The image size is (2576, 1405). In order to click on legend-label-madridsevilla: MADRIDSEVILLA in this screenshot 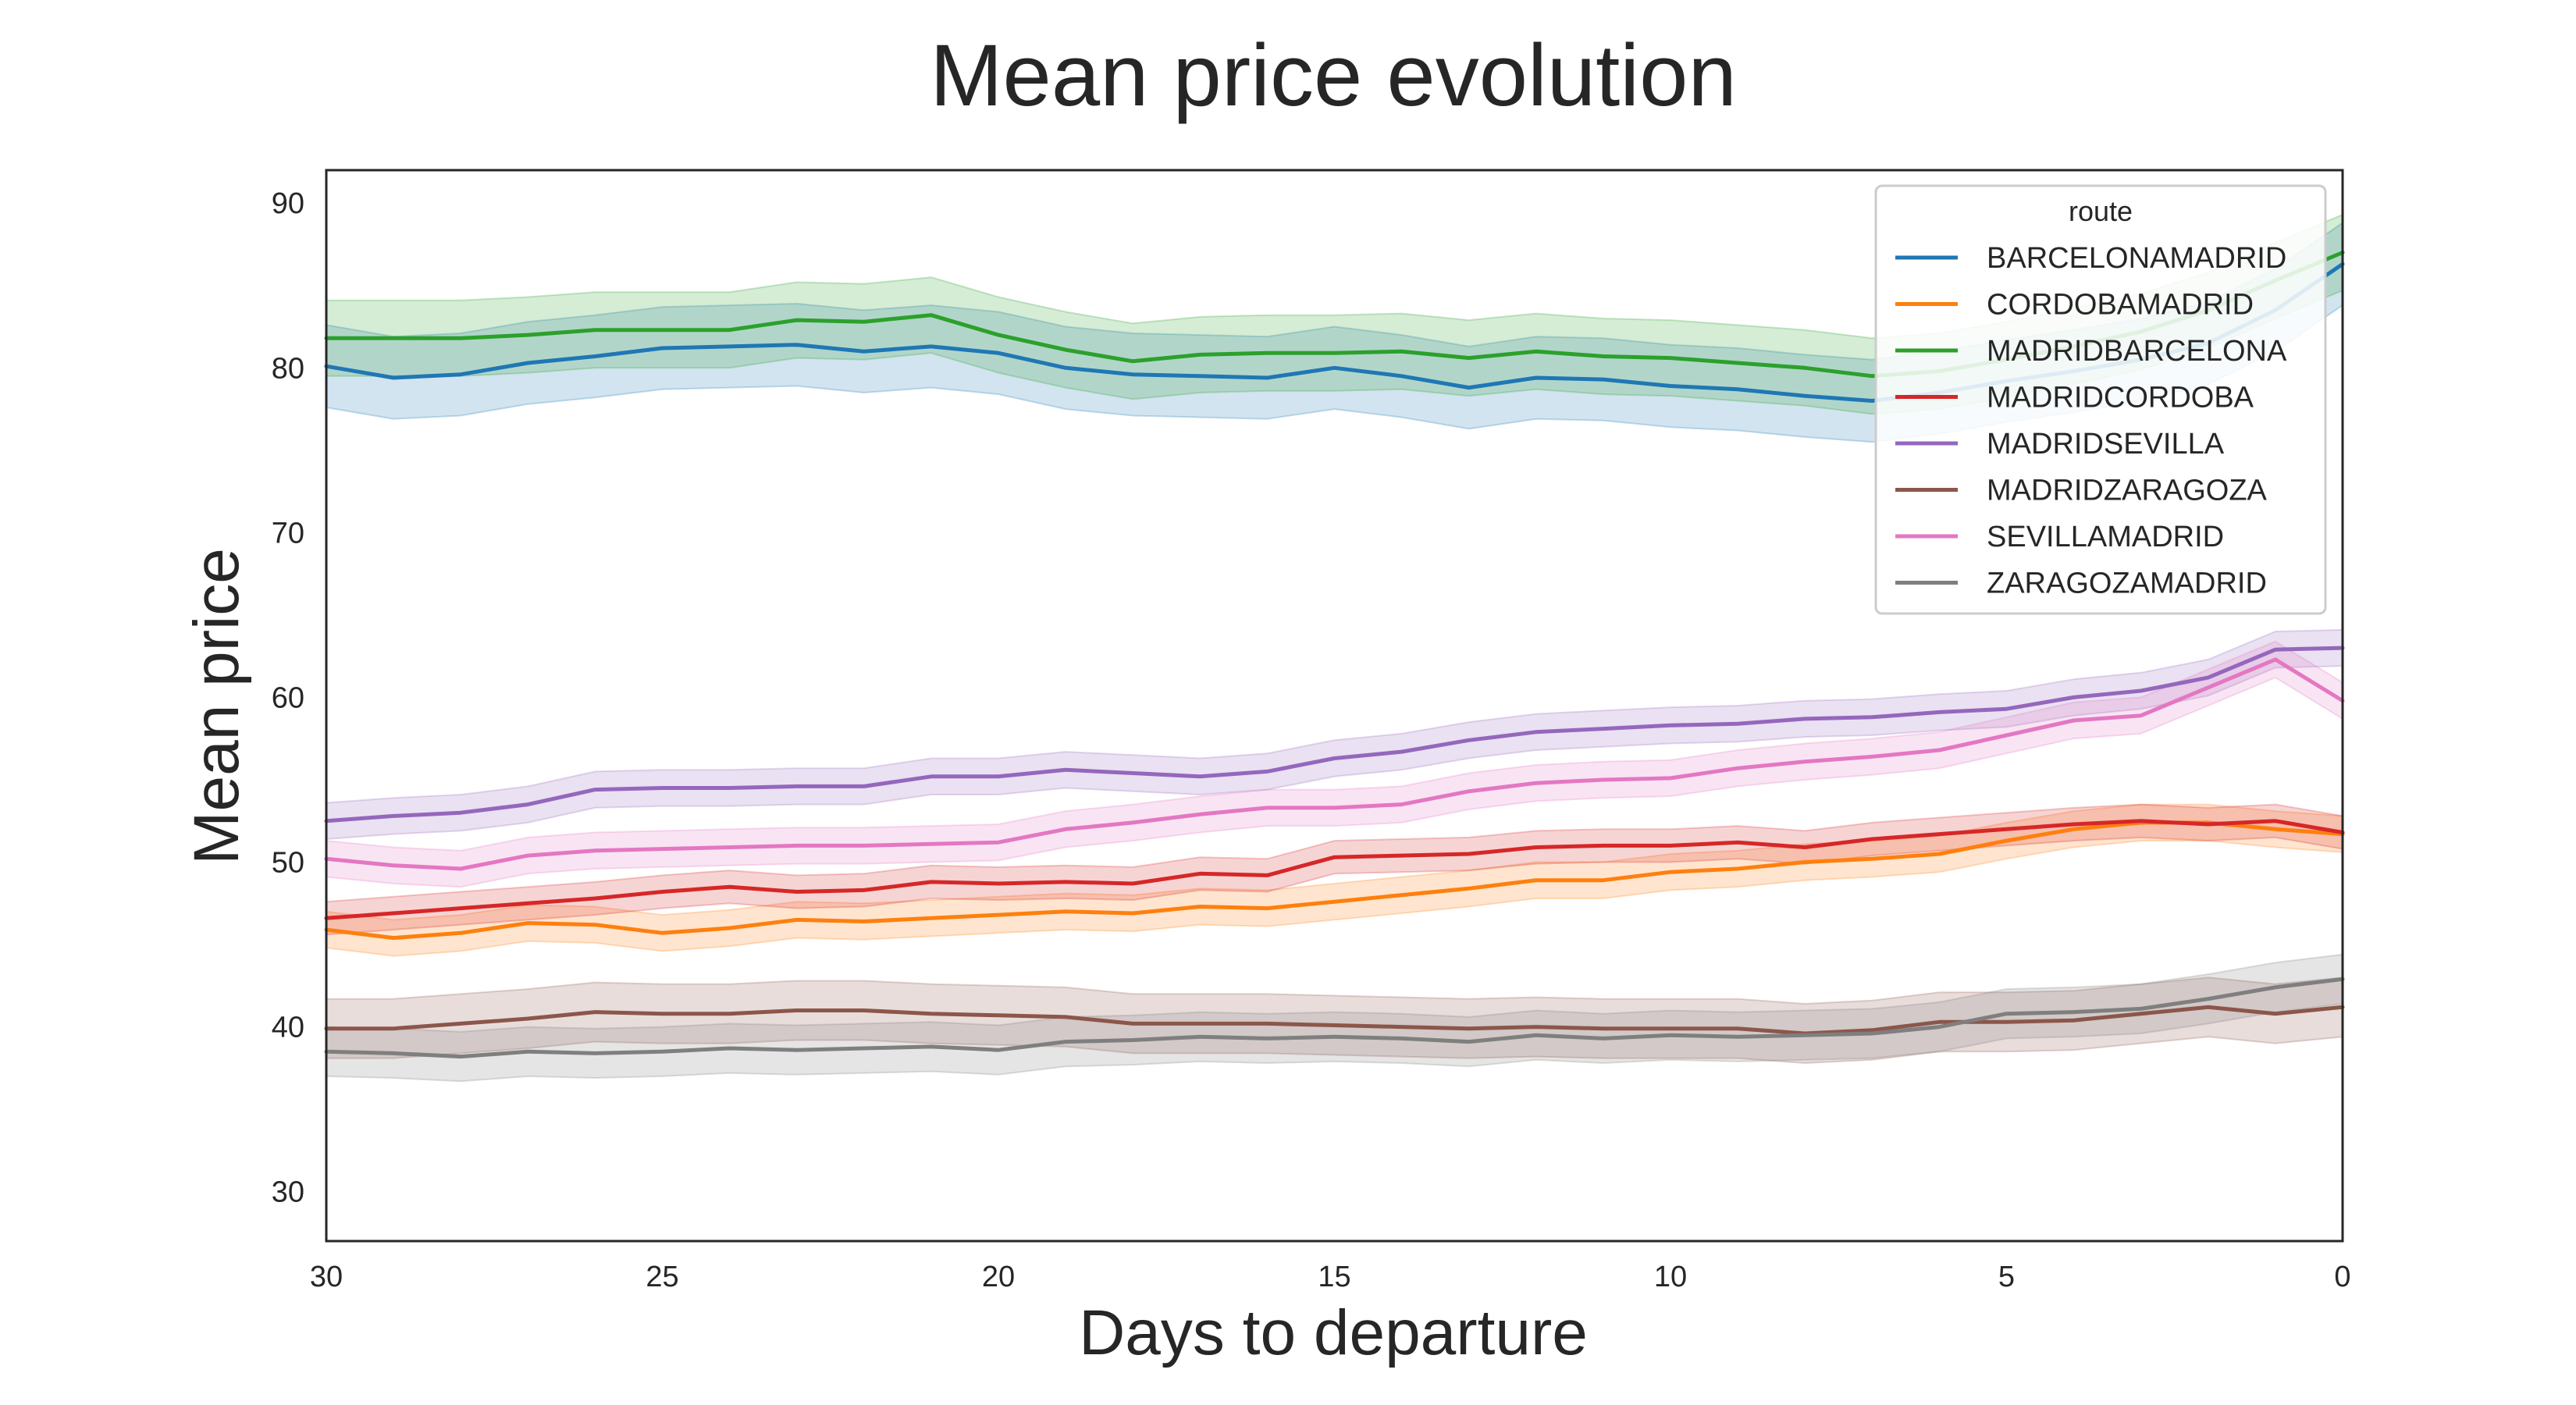, I will do `click(2106, 445)`.